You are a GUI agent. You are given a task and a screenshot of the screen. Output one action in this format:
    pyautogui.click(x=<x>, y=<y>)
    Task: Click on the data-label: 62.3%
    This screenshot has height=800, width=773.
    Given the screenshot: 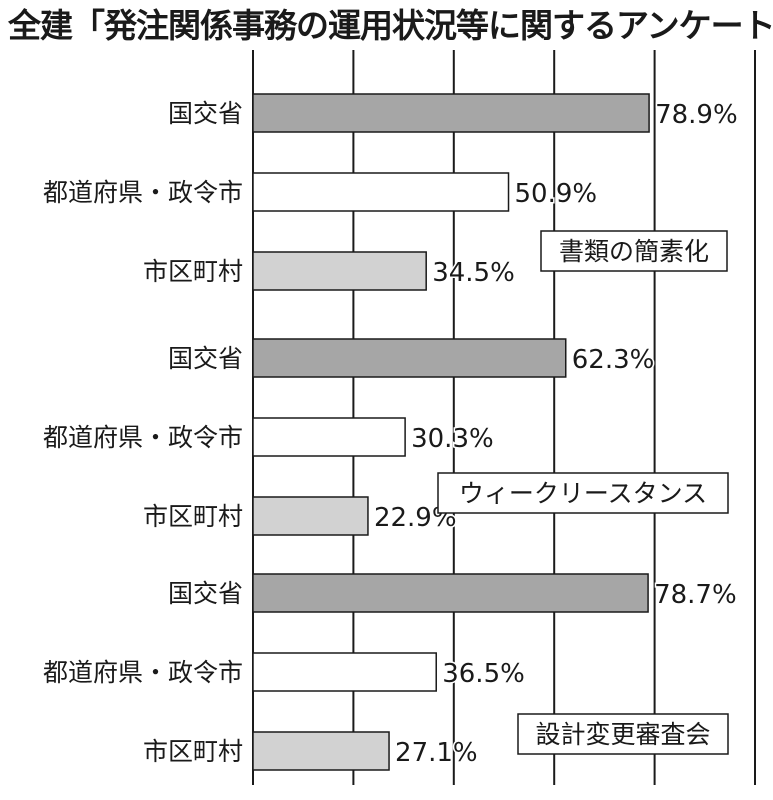 What is the action you would take?
    pyautogui.click(x=613, y=360)
    